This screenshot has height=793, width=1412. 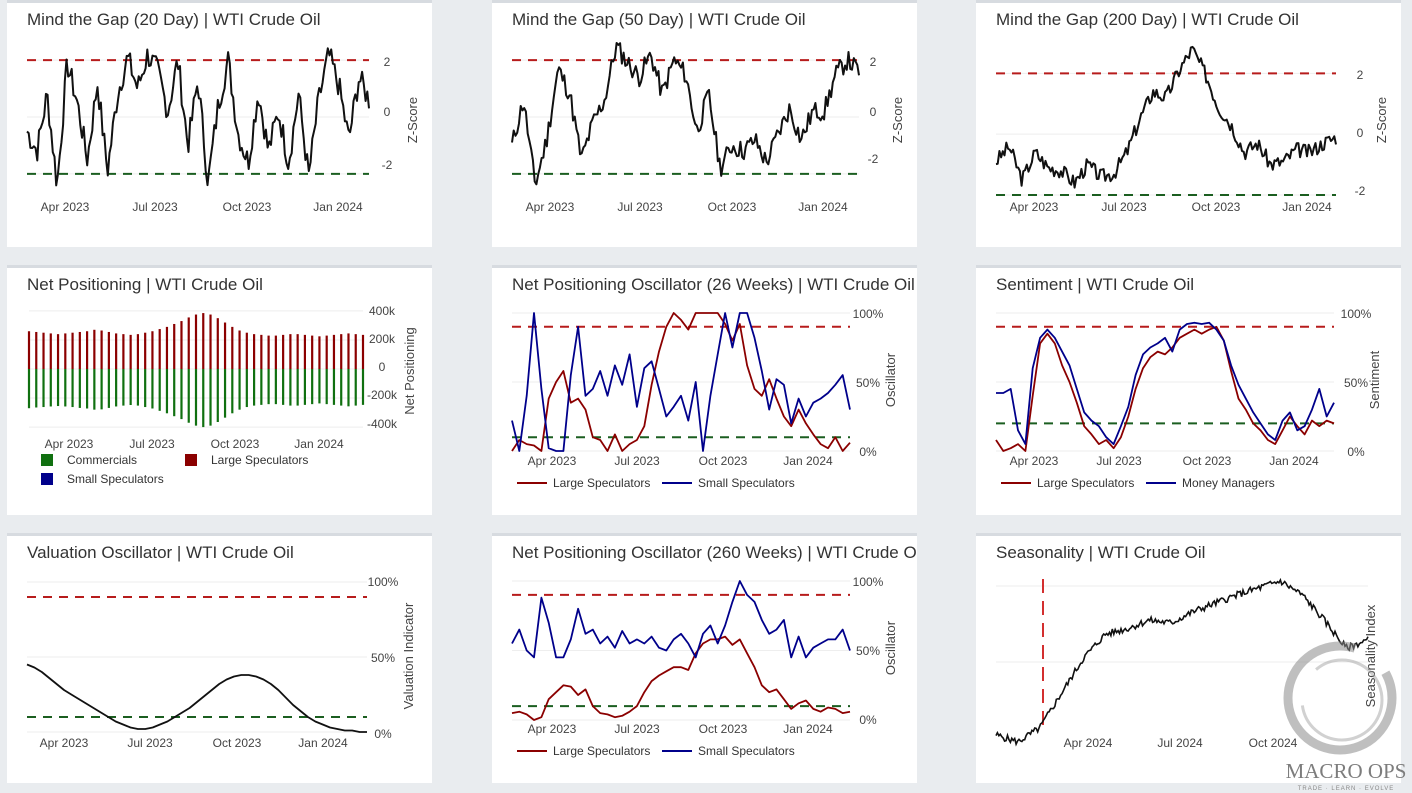 What do you see at coordinates (1095, 284) in the screenshot?
I see `panel-title: Sentiment | WTI Crude Oil` at bounding box center [1095, 284].